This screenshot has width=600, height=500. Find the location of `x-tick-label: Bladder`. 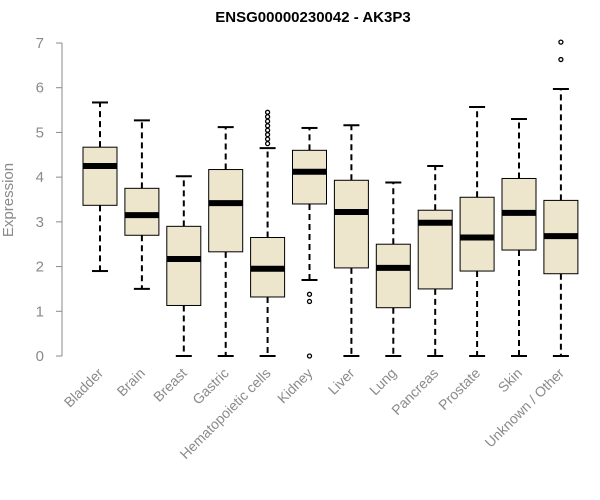

x-tick-label: Bladder is located at coordinates (84, 388).